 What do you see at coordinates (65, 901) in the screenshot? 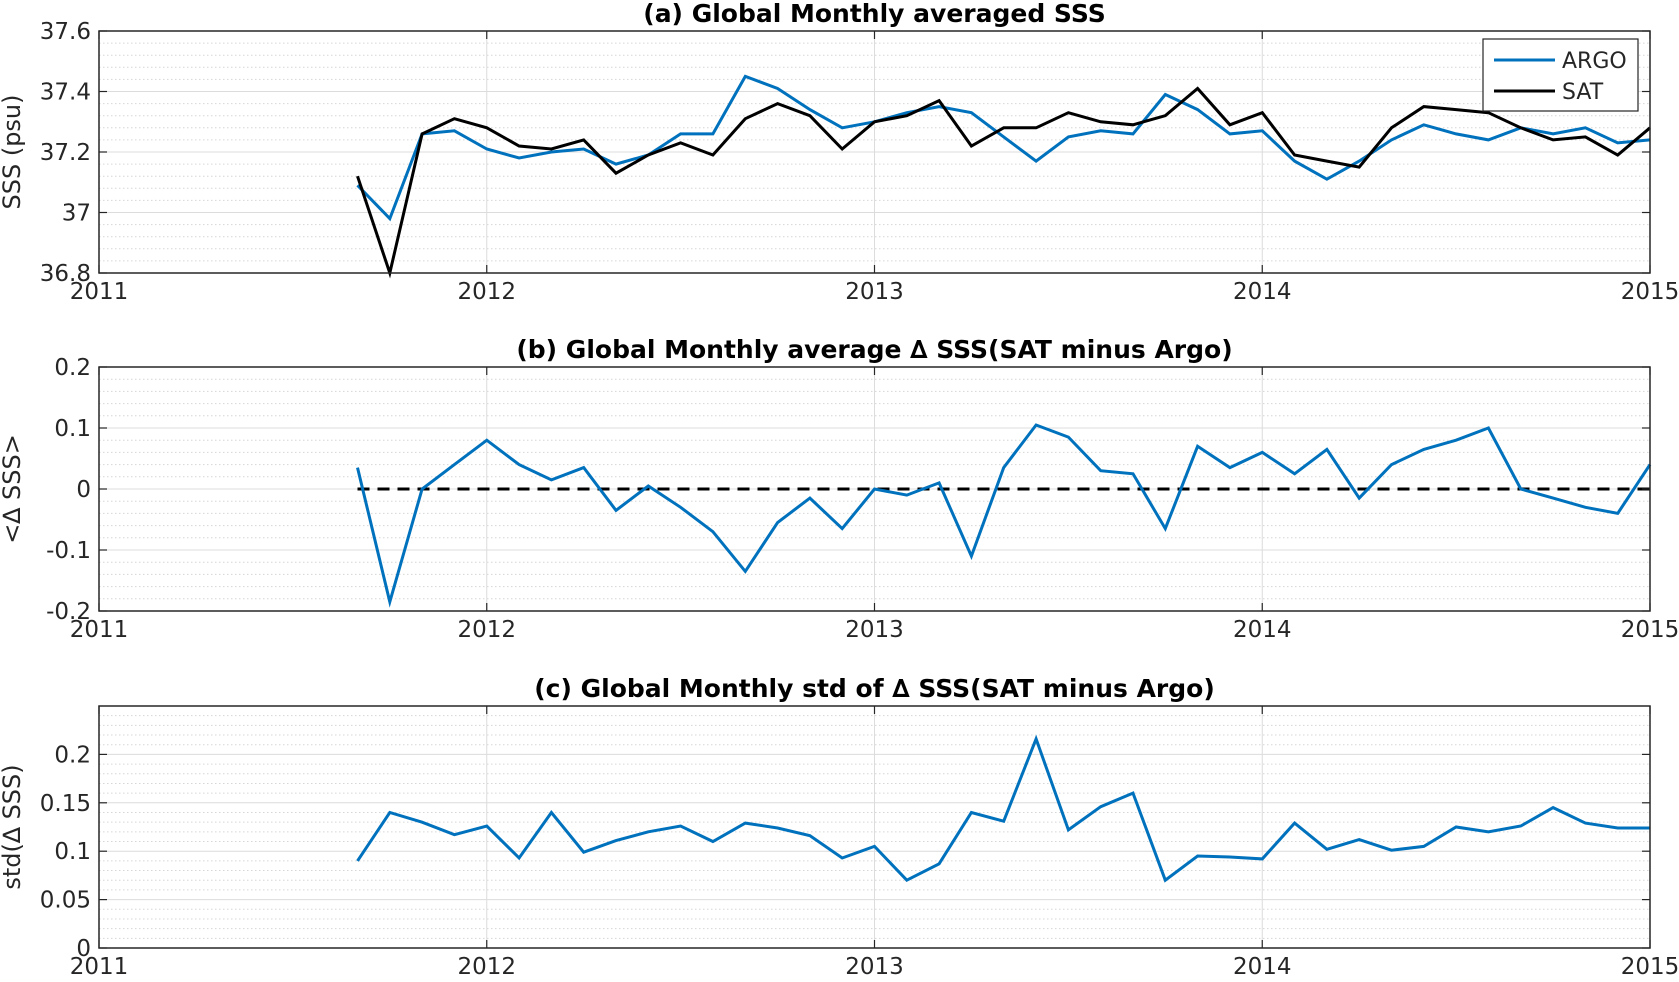
I see `y-tick-label: 0.05` at bounding box center [65, 901].